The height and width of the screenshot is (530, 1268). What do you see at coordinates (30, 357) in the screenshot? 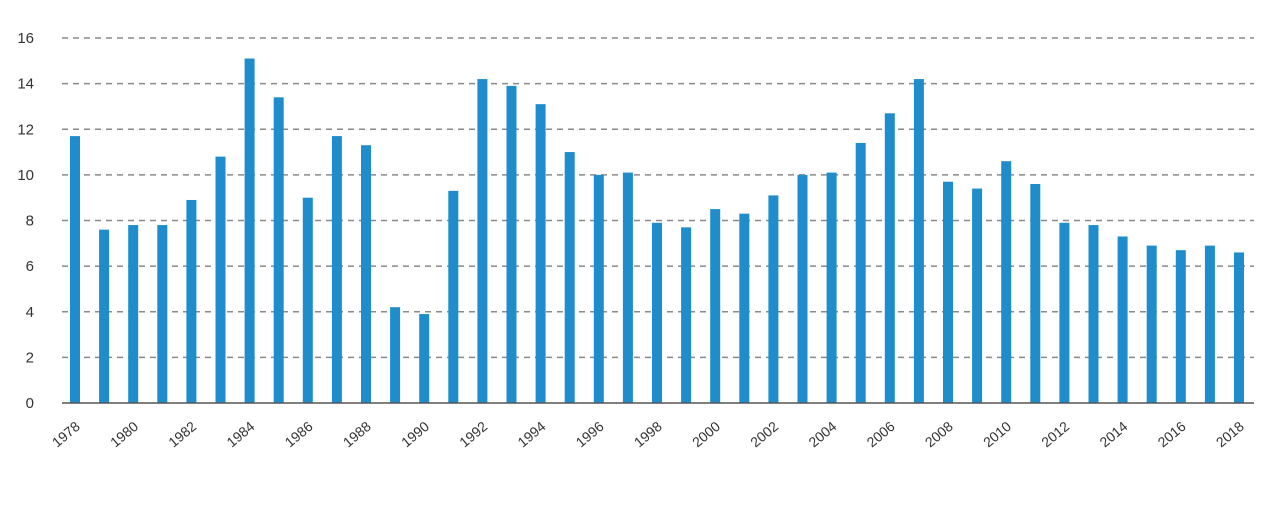
I see `y-tick-label: 2` at bounding box center [30, 357].